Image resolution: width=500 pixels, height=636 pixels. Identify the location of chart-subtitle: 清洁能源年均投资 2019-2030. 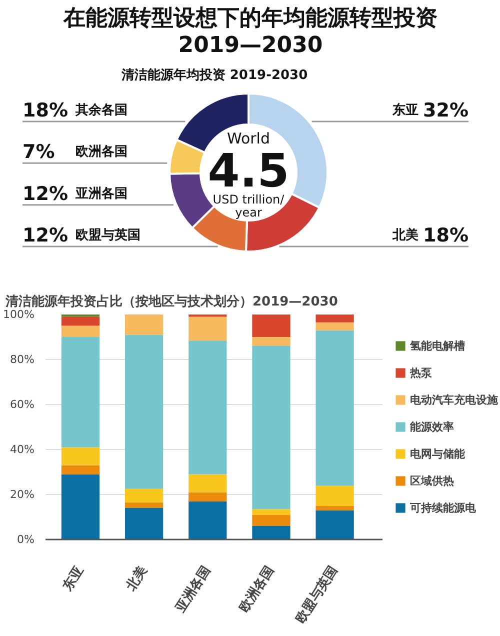
(214, 75).